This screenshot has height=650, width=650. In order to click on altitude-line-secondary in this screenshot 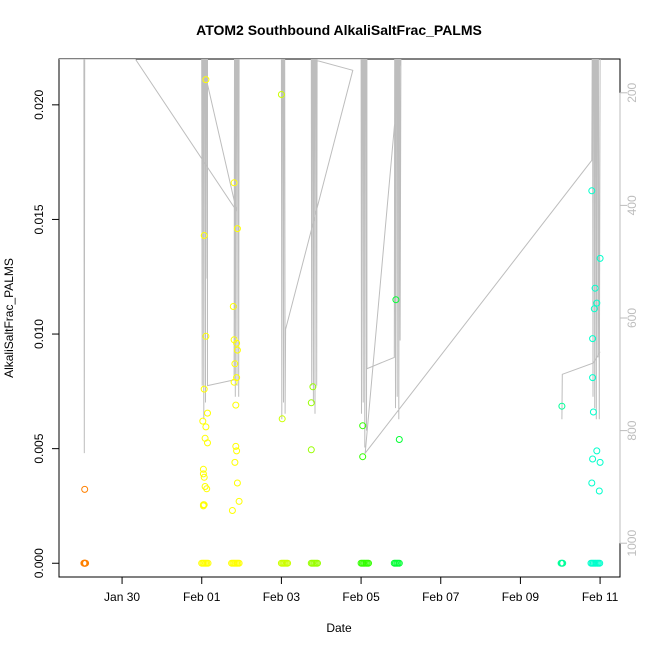, I will do `click(581, 385)`.